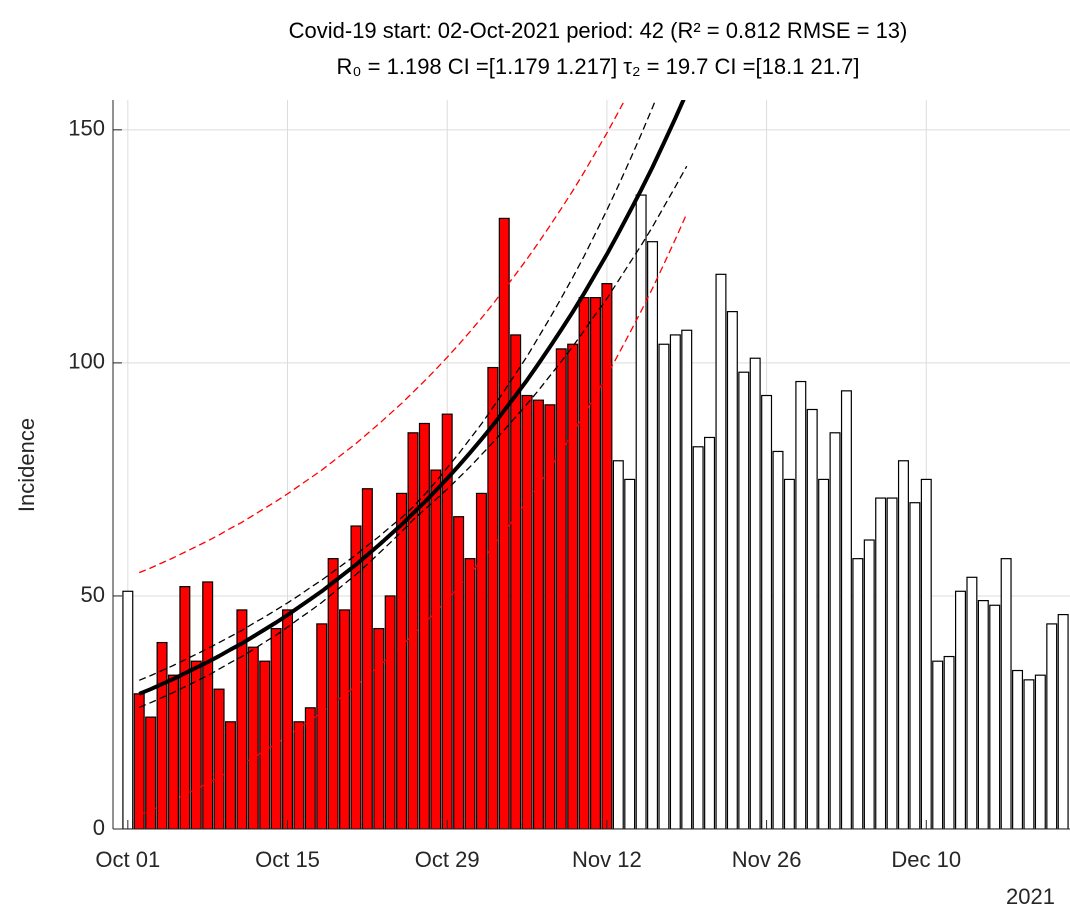 The height and width of the screenshot is (916, 1070). I want to click on x-tick-label: Oct 29, so click(447, 859).